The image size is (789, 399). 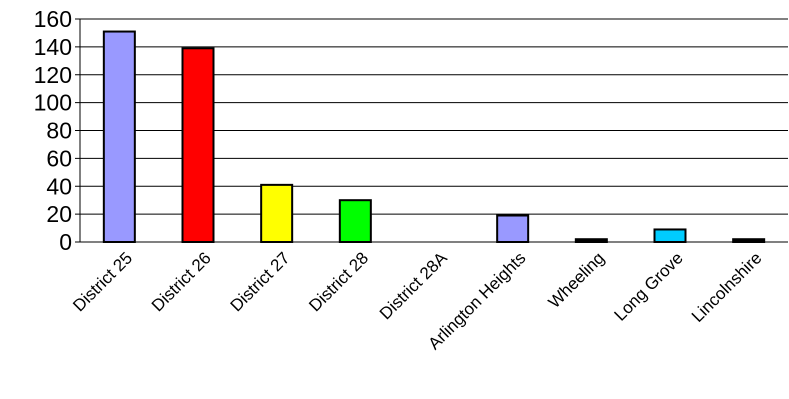 I want to click on y-tick-label: 60, so click(x=59, y=158).